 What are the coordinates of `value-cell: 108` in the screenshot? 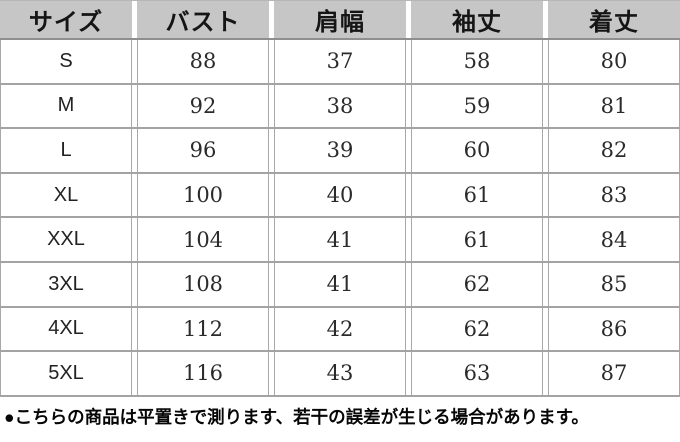 It's located at (203, 284).